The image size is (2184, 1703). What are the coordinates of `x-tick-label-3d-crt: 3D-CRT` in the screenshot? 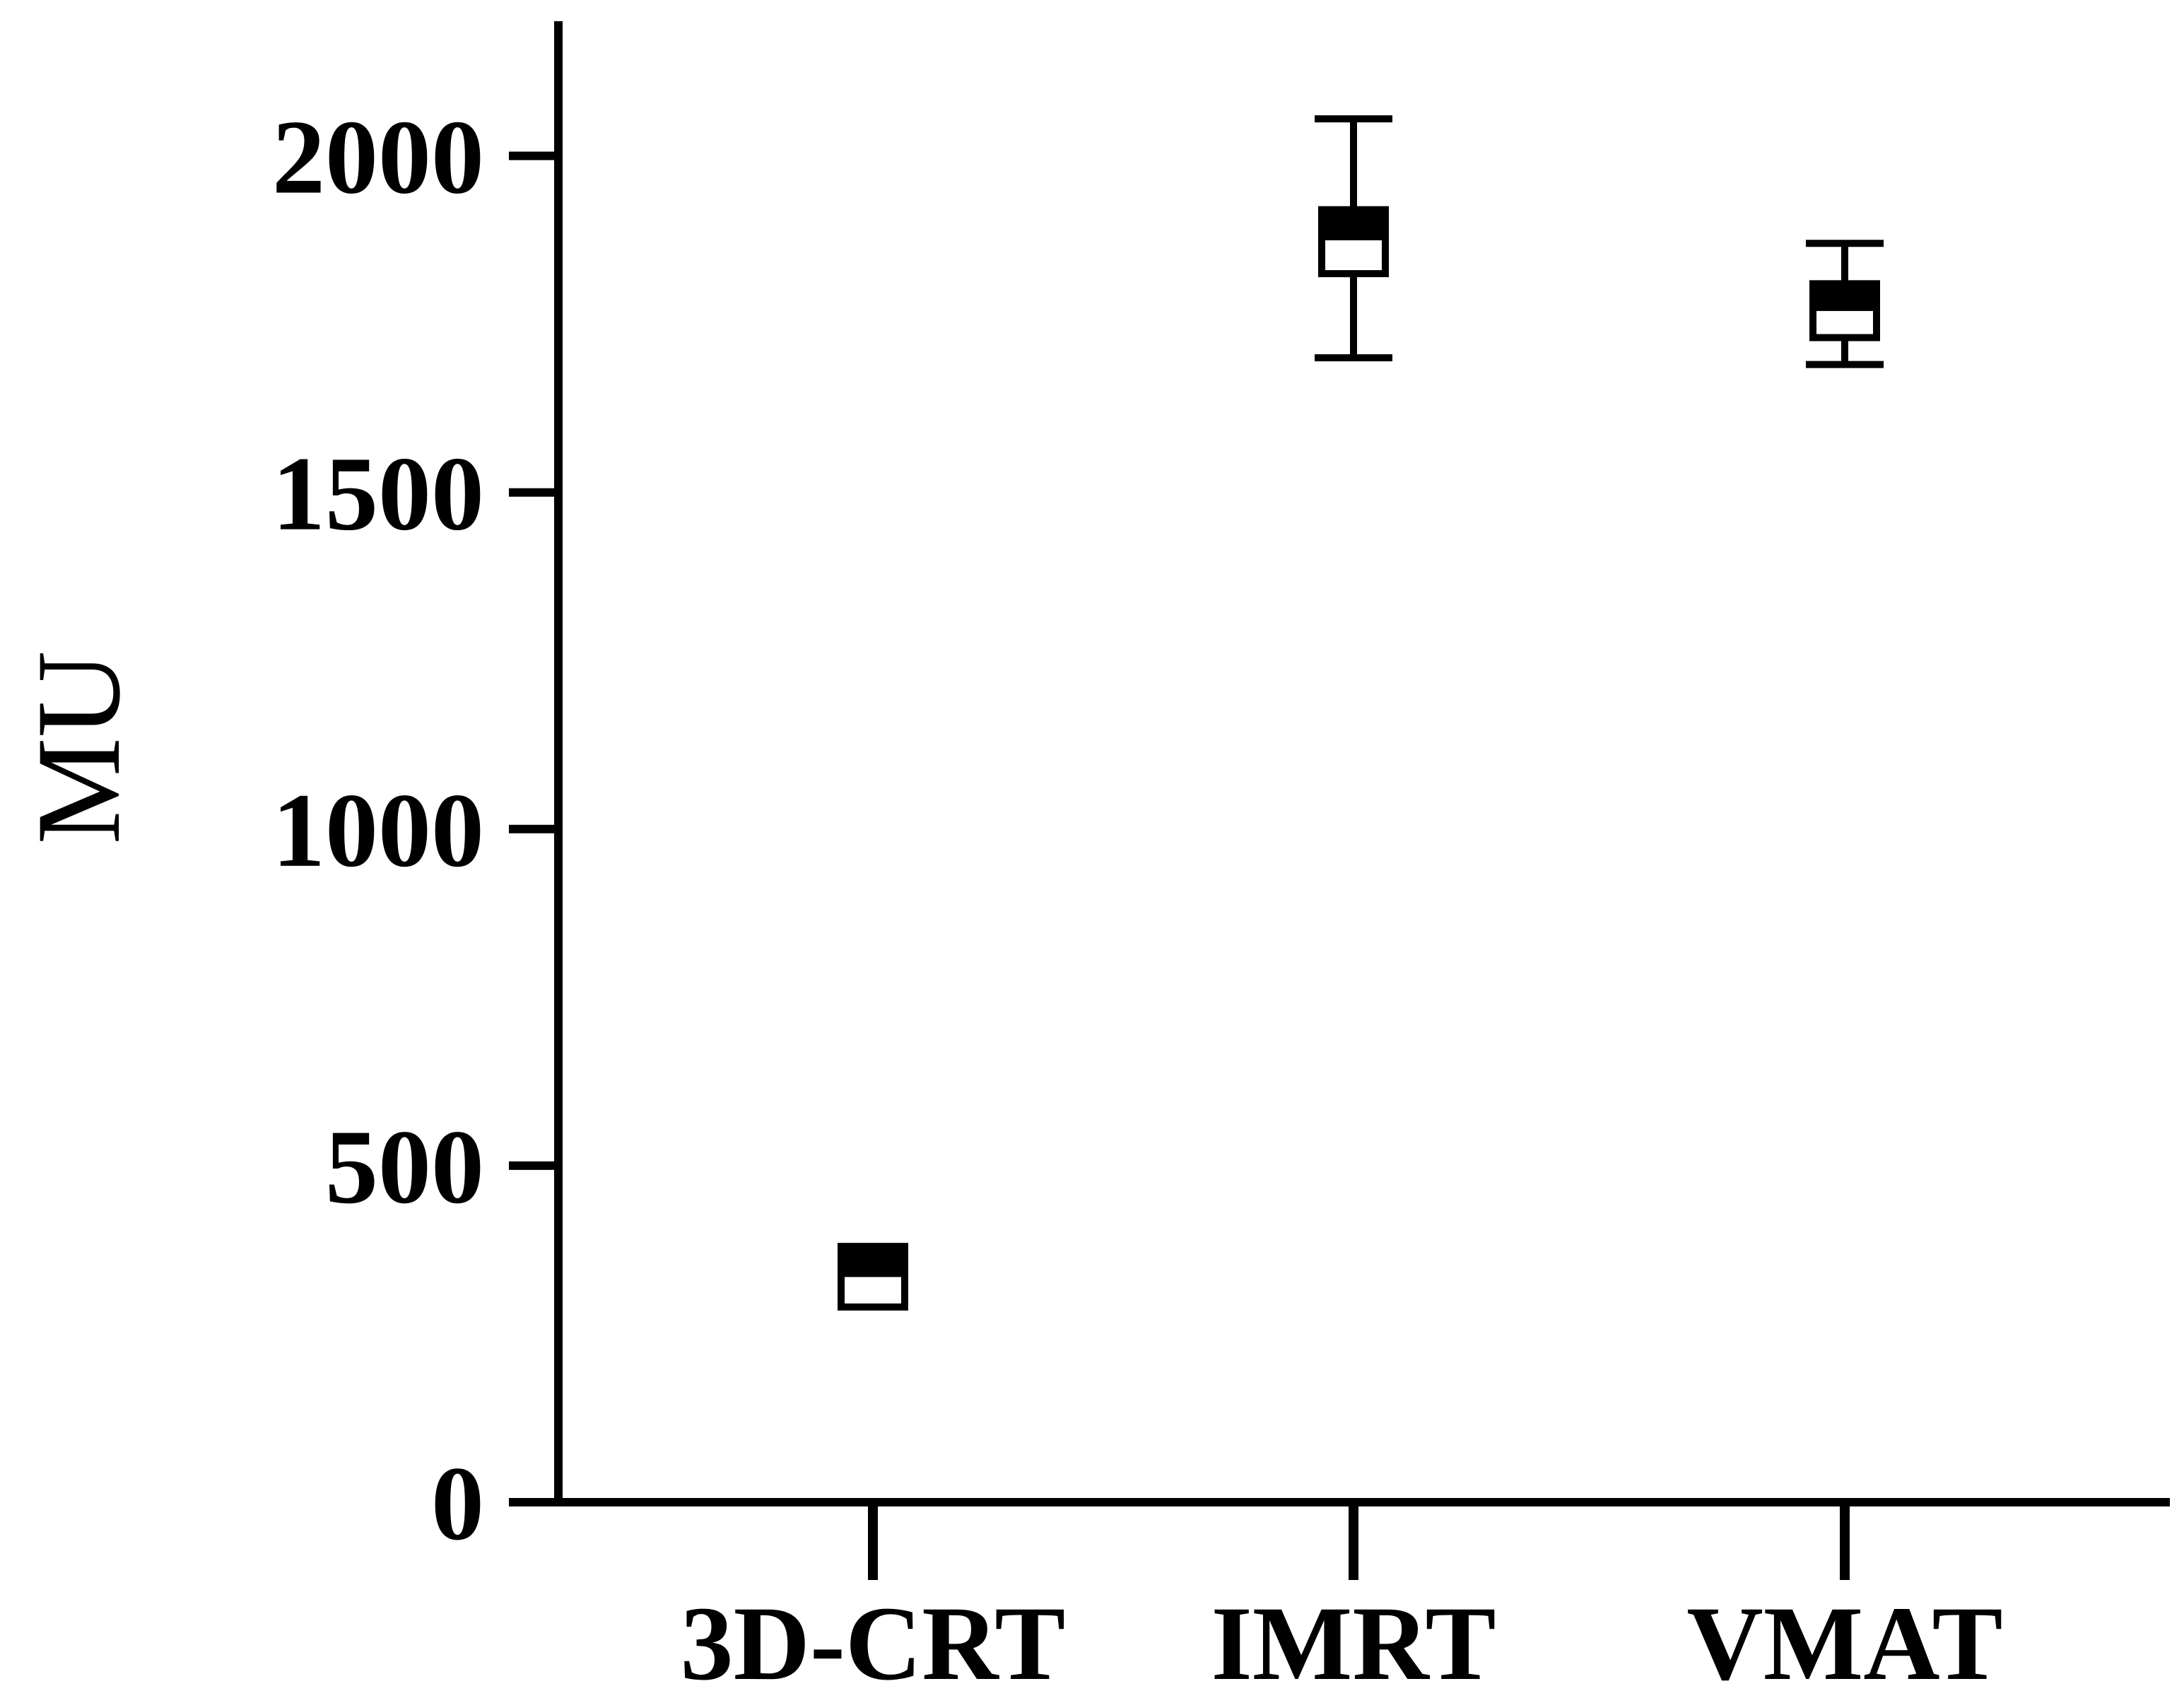 It's located at (874, 1643).